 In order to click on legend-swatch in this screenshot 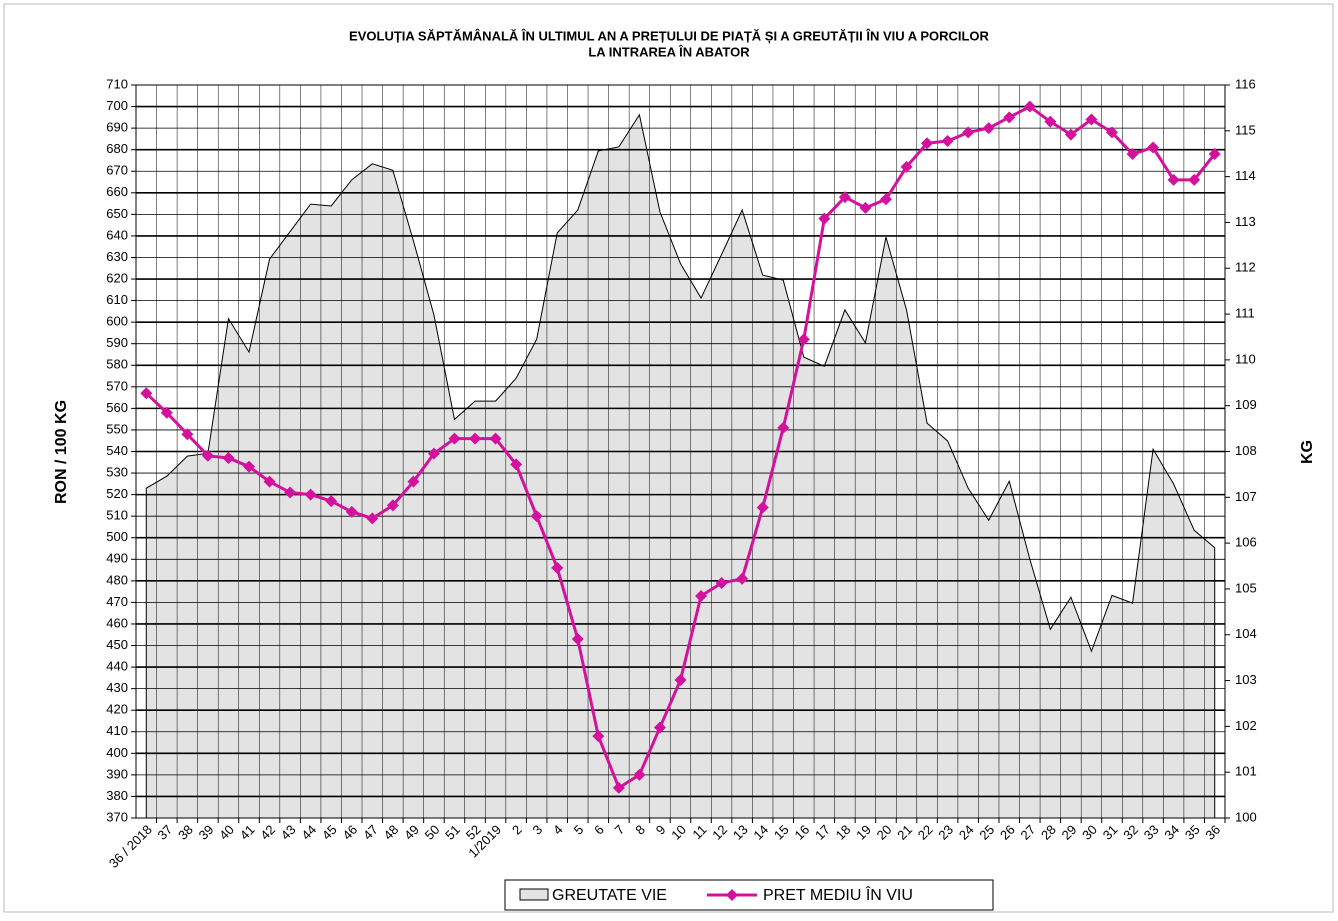, I will do `click(534, 894)`.